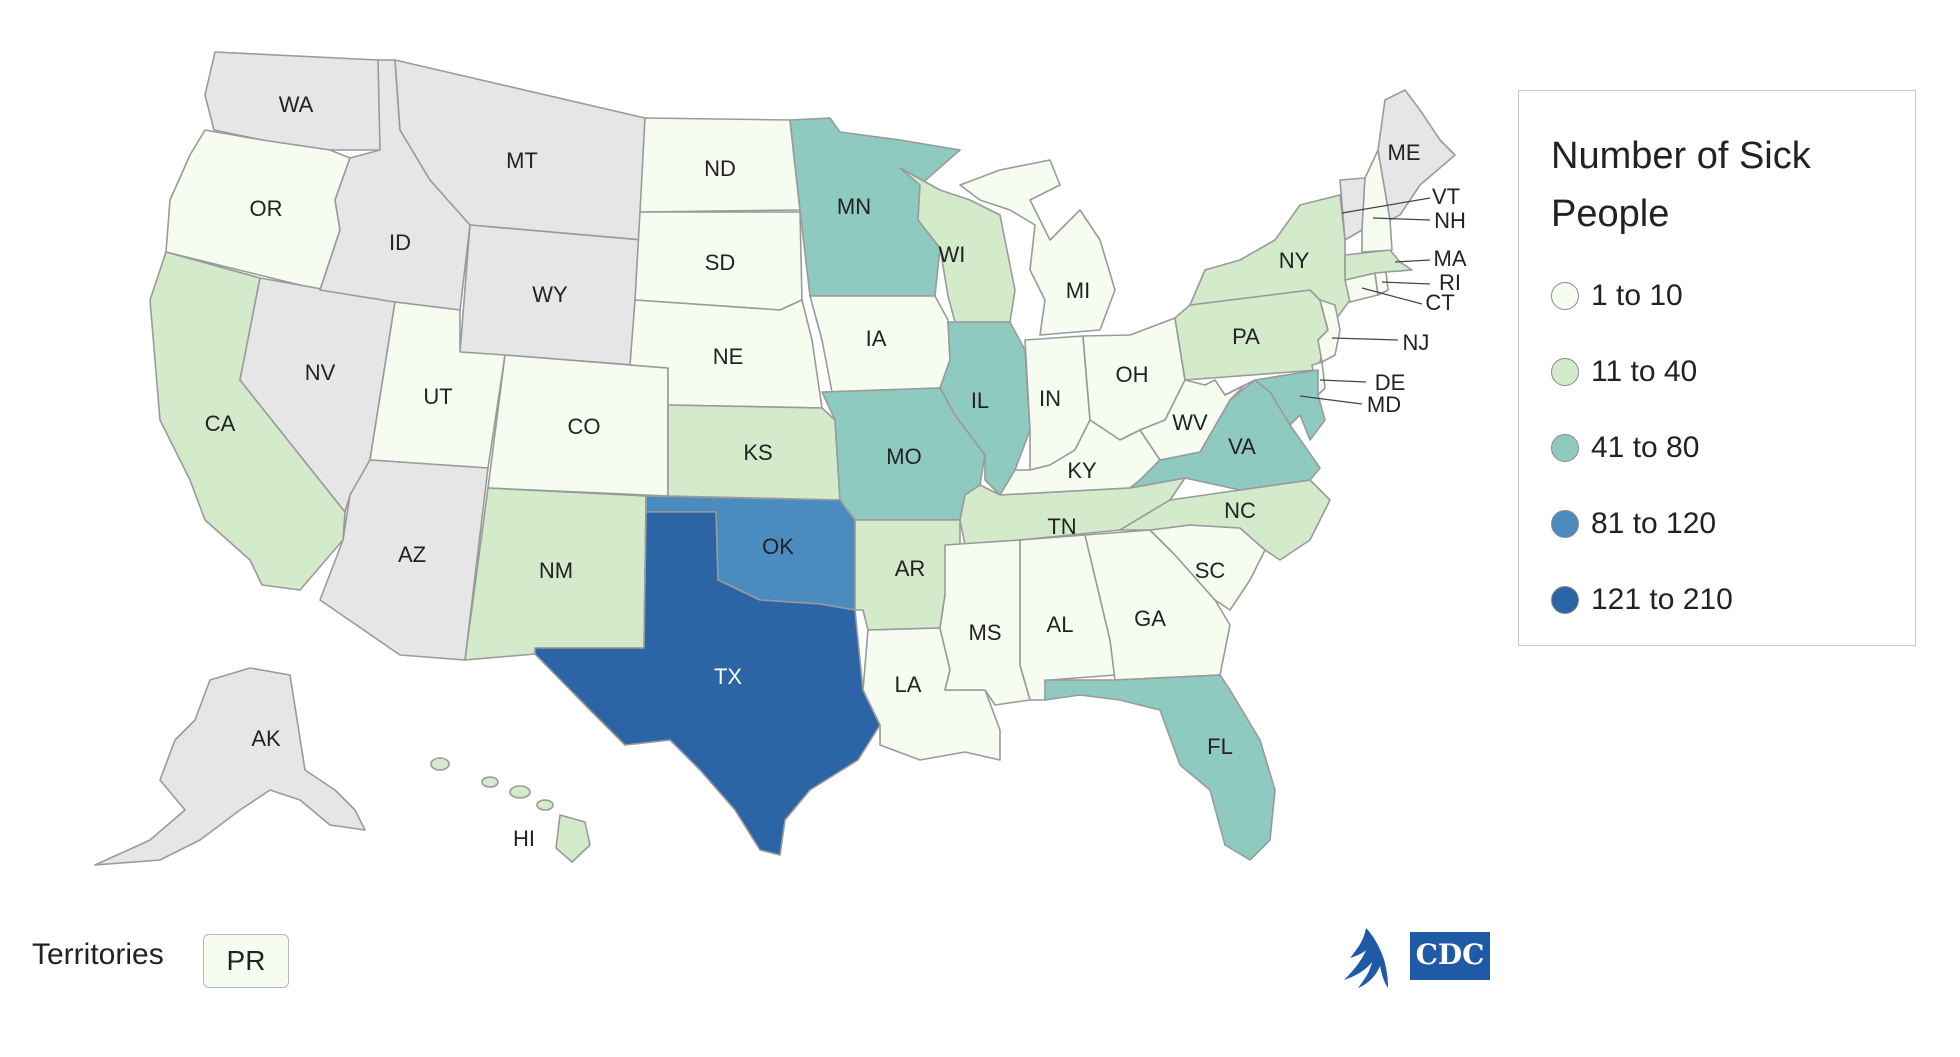 This screenshot has height=1057, width=1960. What do you see at coordinates (910, 568) in the screenshot?
I see `label-ar: AR` at bounding box center [910, 568].